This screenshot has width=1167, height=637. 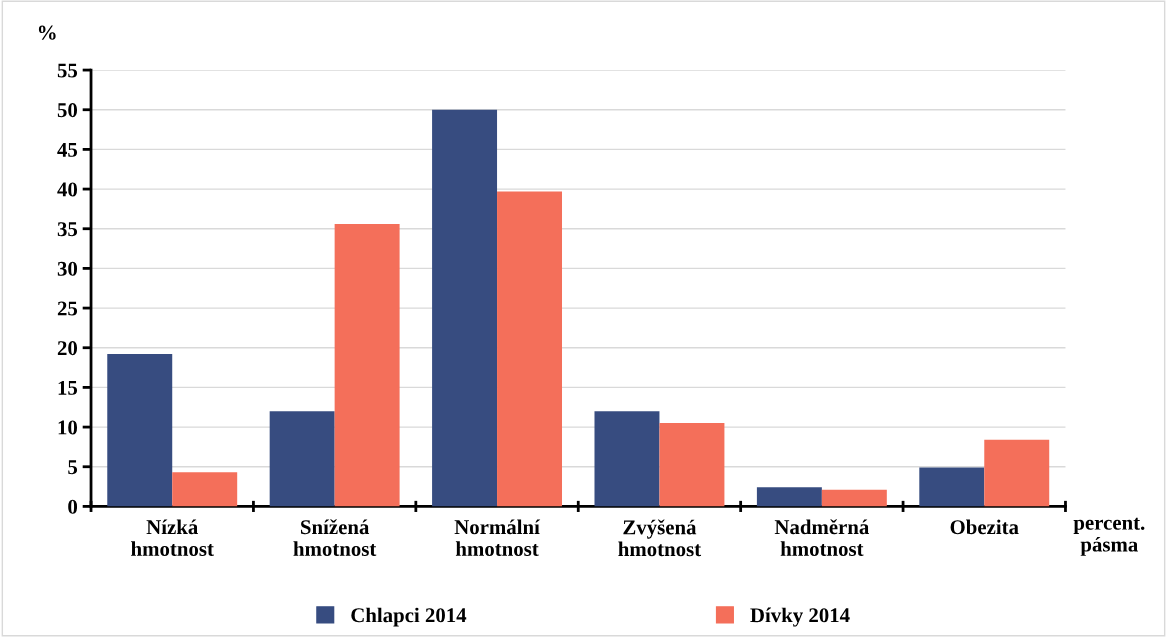 I want to click on legend-label: Dívky 2014, so click(x=800, y=617).